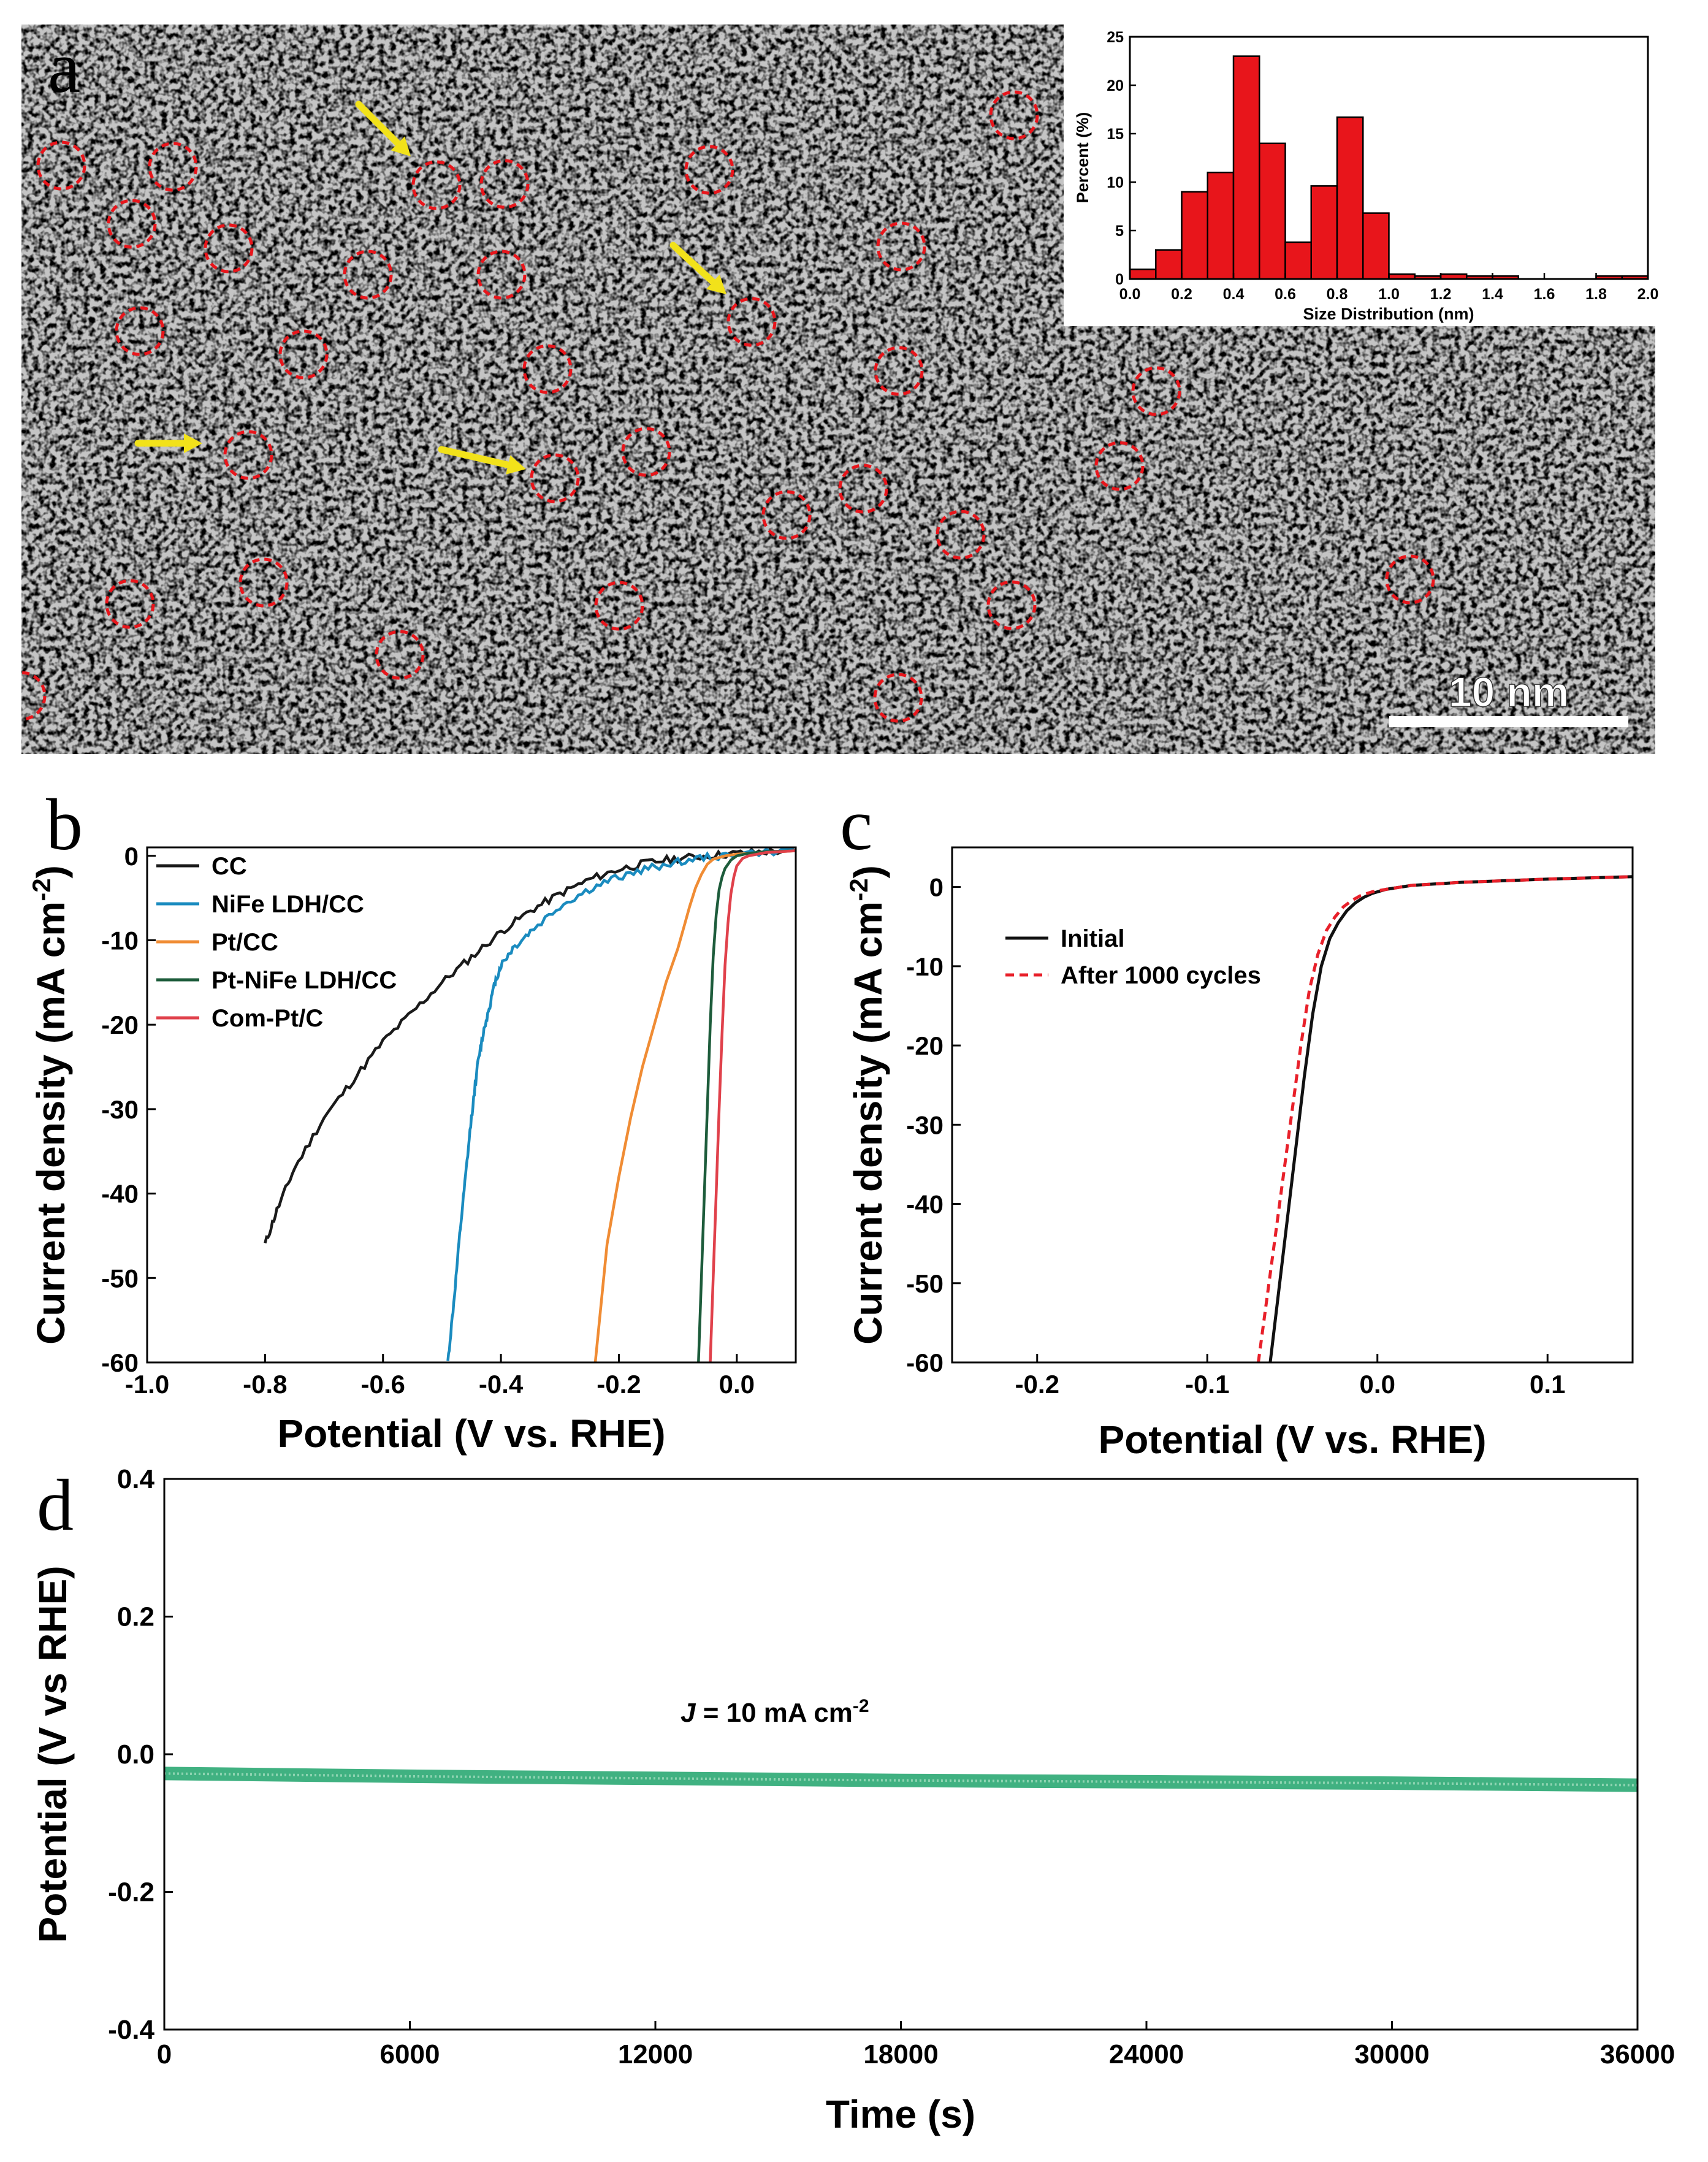  Describe the element at coordinates (120, 1362) in the screenshot. I see `panel-b-y-tick-label: -60` at that location.